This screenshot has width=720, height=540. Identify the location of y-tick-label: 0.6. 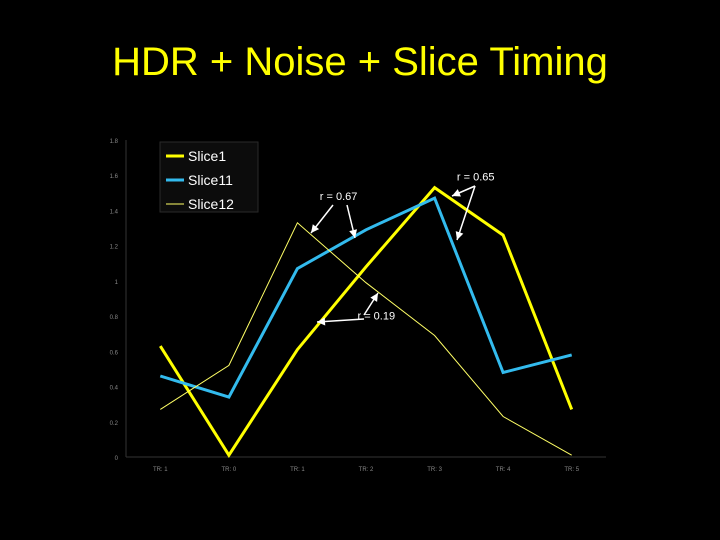
(114, 353).